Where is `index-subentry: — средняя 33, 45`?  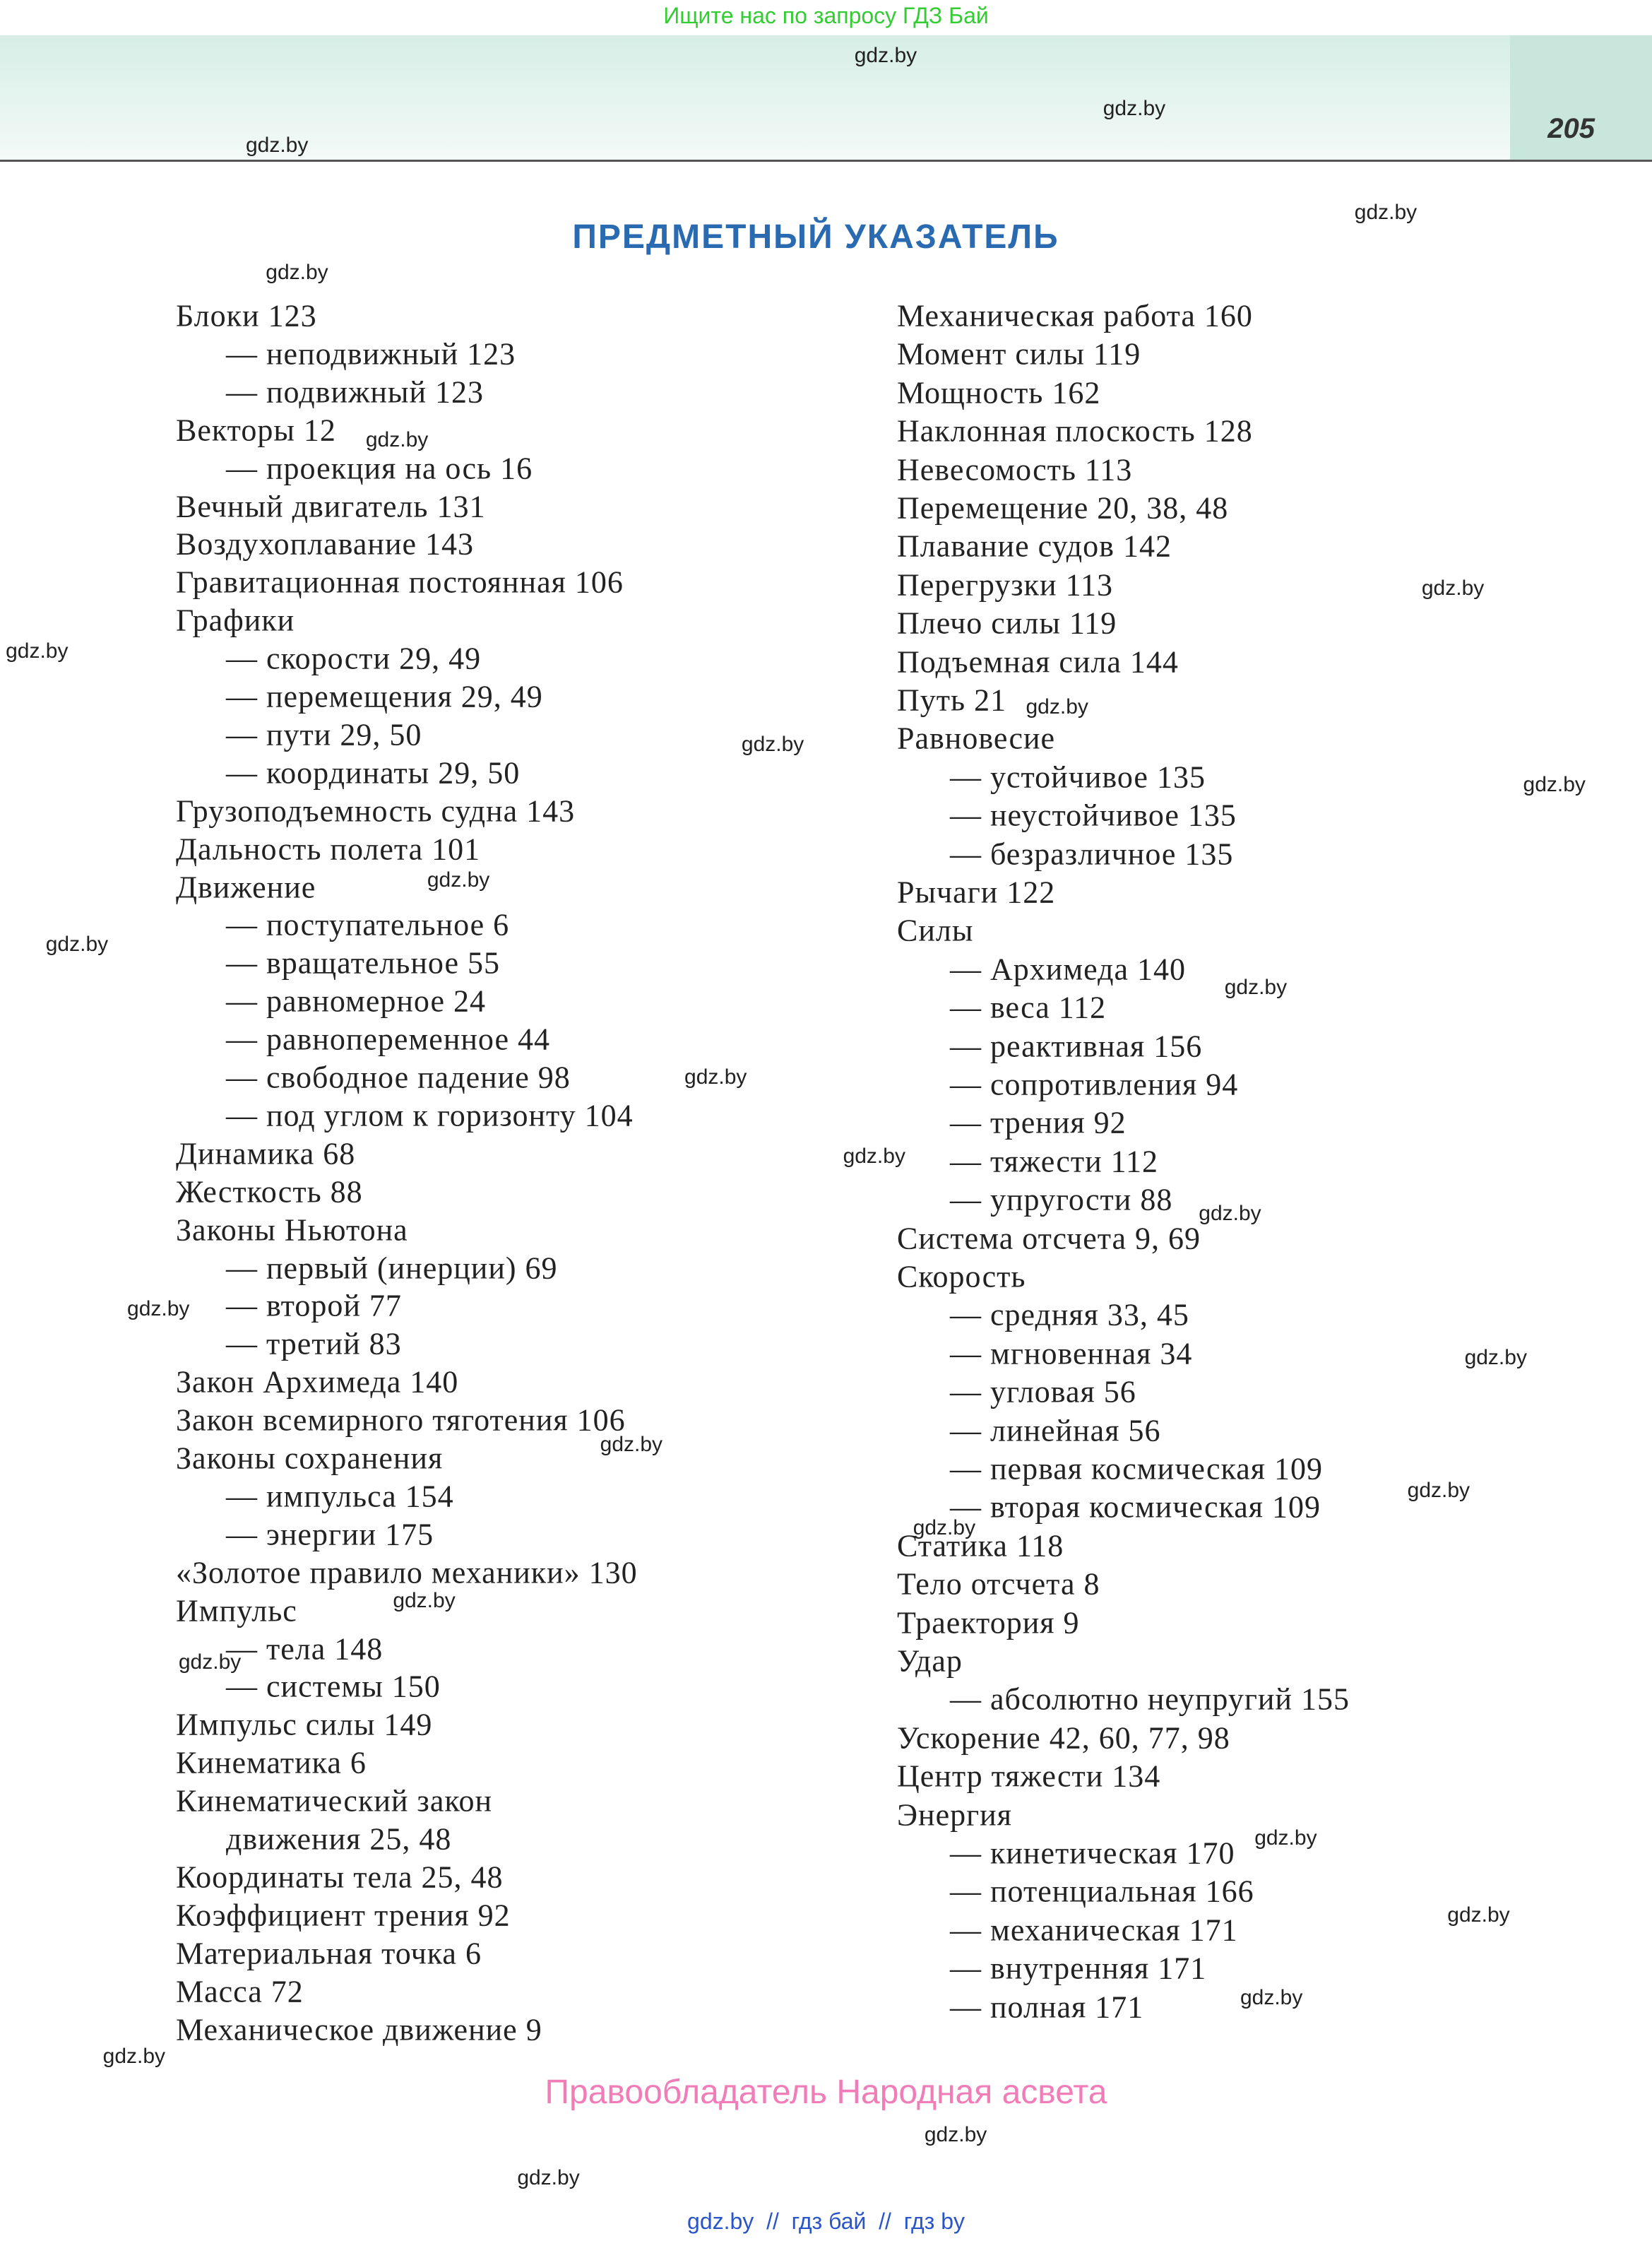
index-subentry: — средняя 33, 45 is located at coordinates (1069, 1314).